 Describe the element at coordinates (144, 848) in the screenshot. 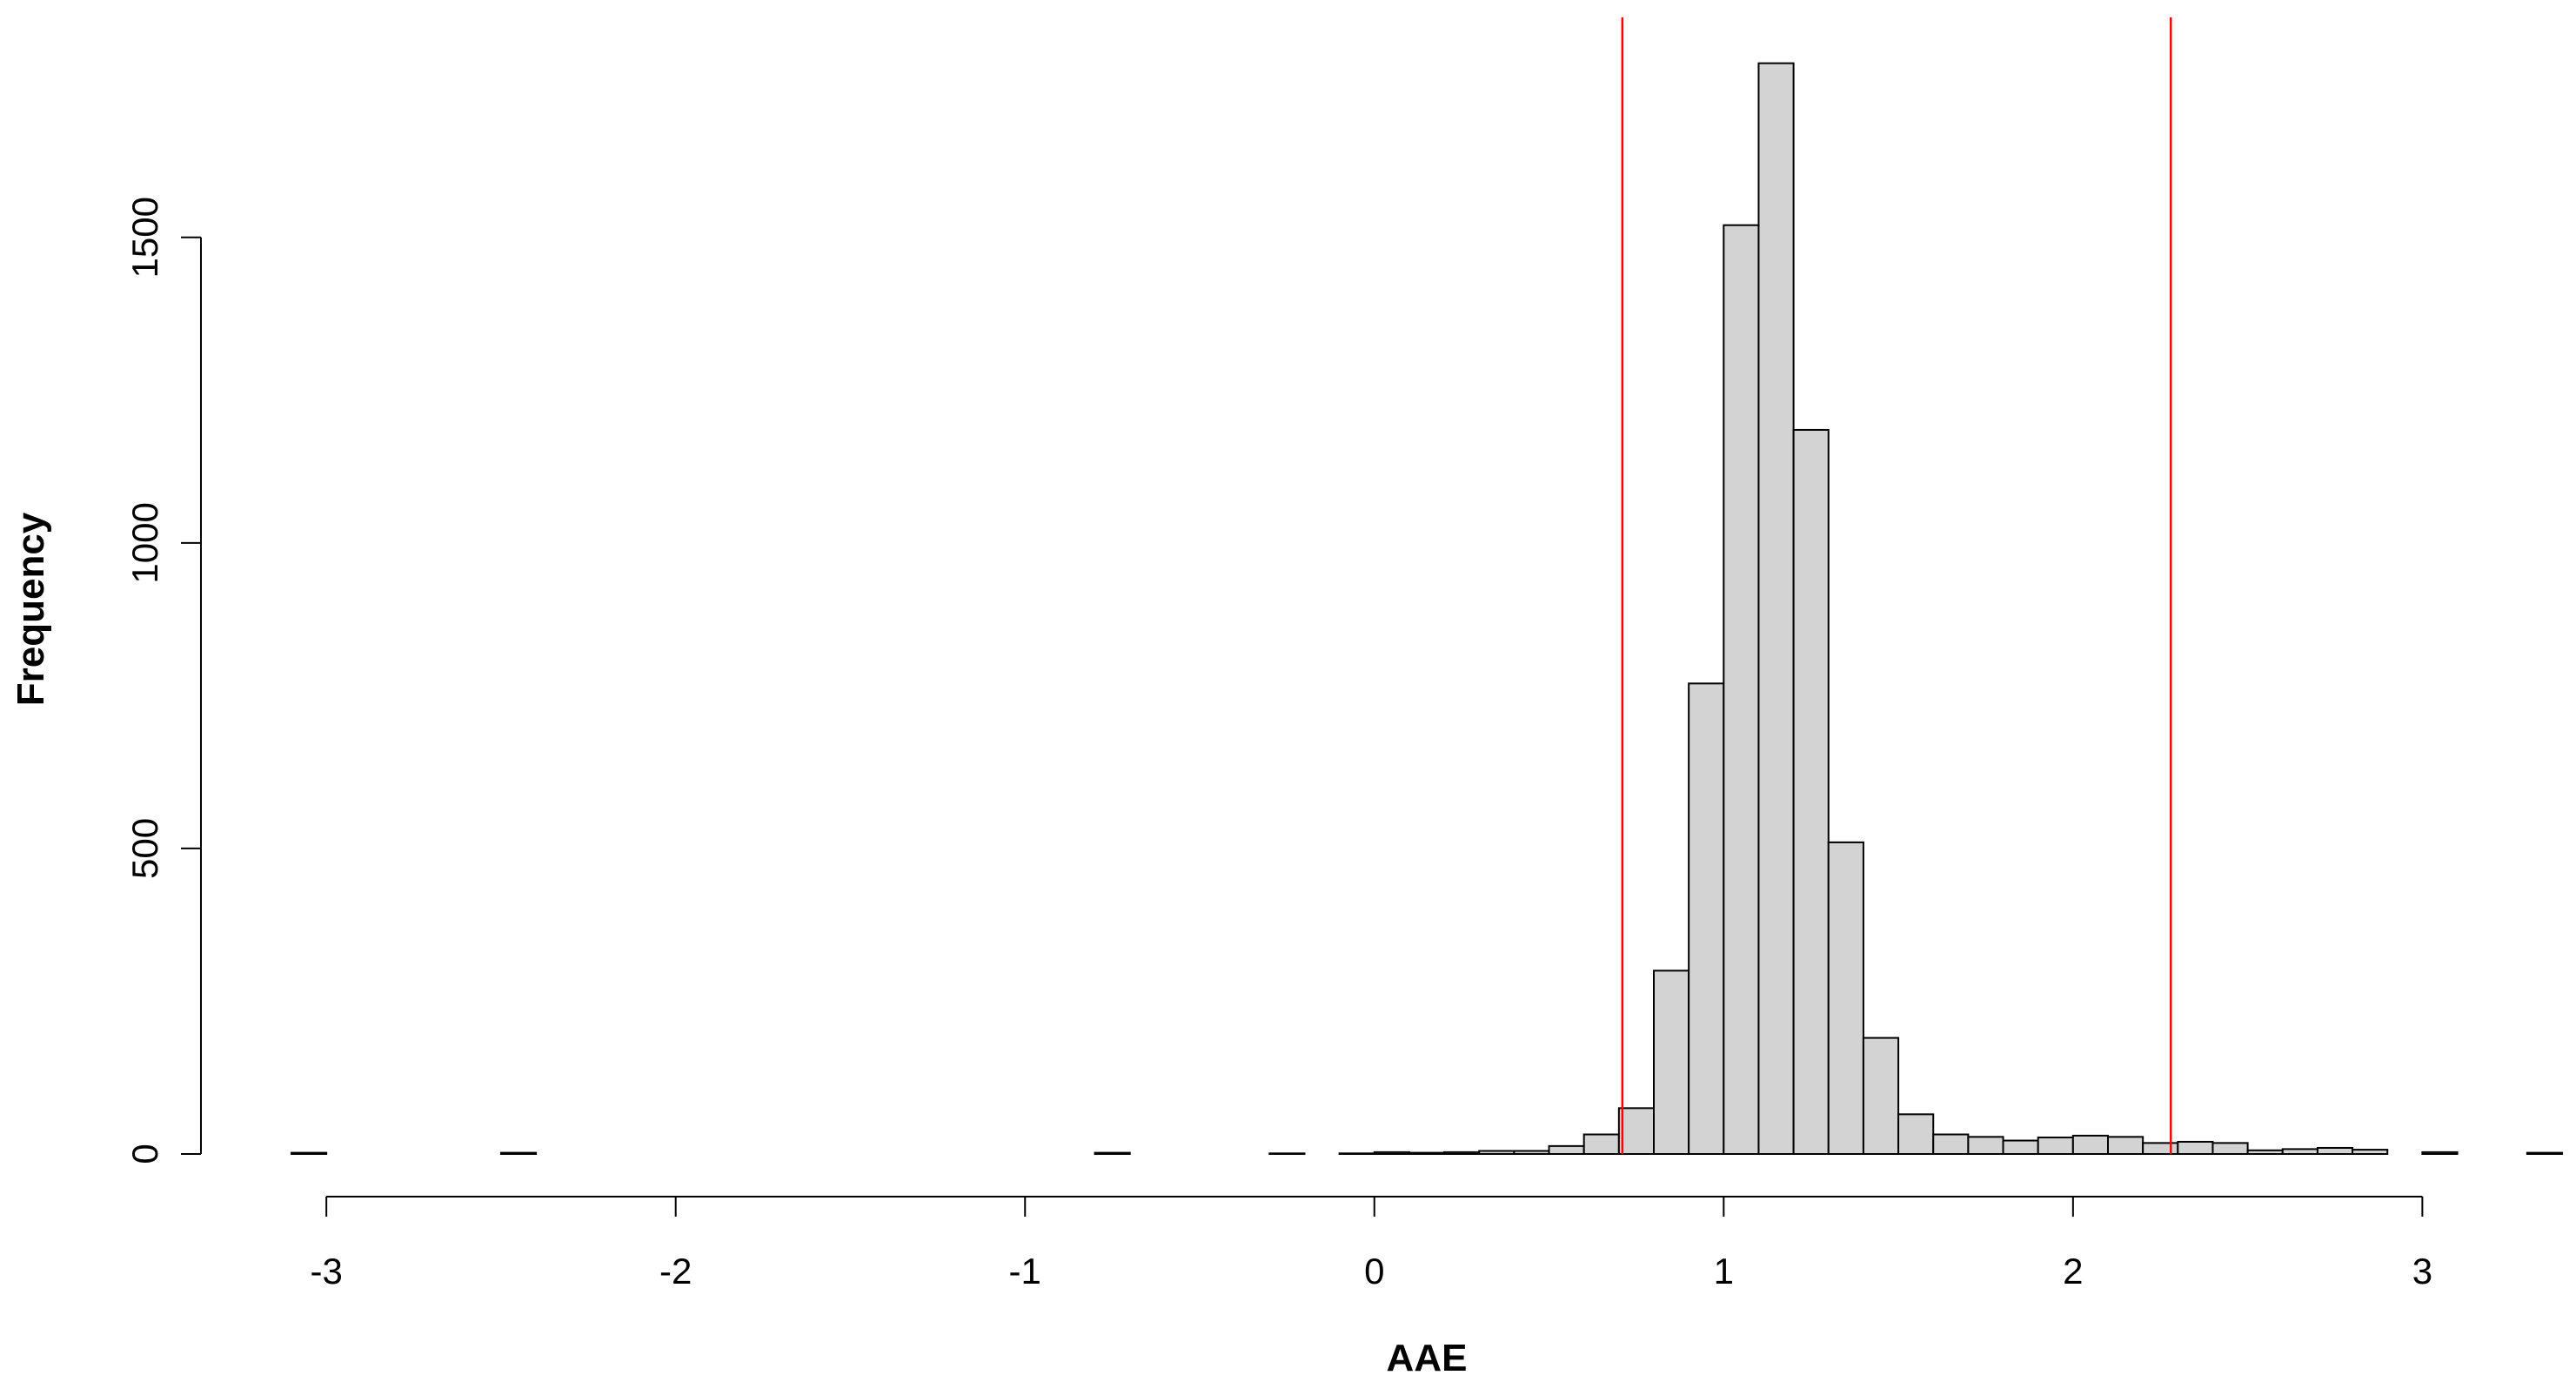

I see `y-tick-label: 500` at that location.